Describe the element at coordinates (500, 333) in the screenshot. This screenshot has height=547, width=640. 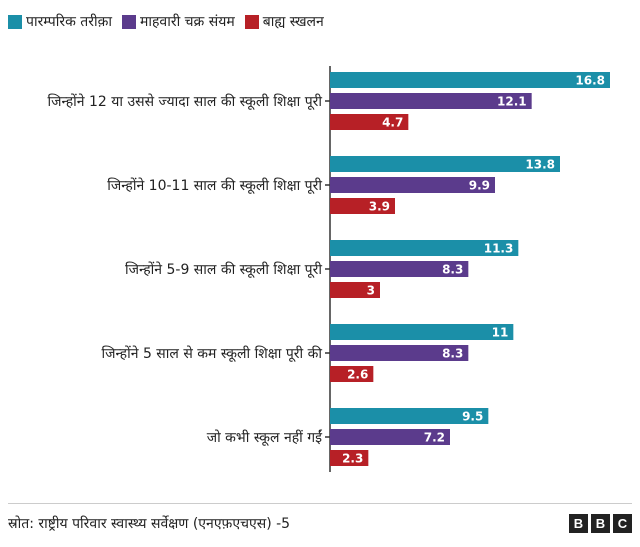
I see `bar-value-label: 11` at that location.